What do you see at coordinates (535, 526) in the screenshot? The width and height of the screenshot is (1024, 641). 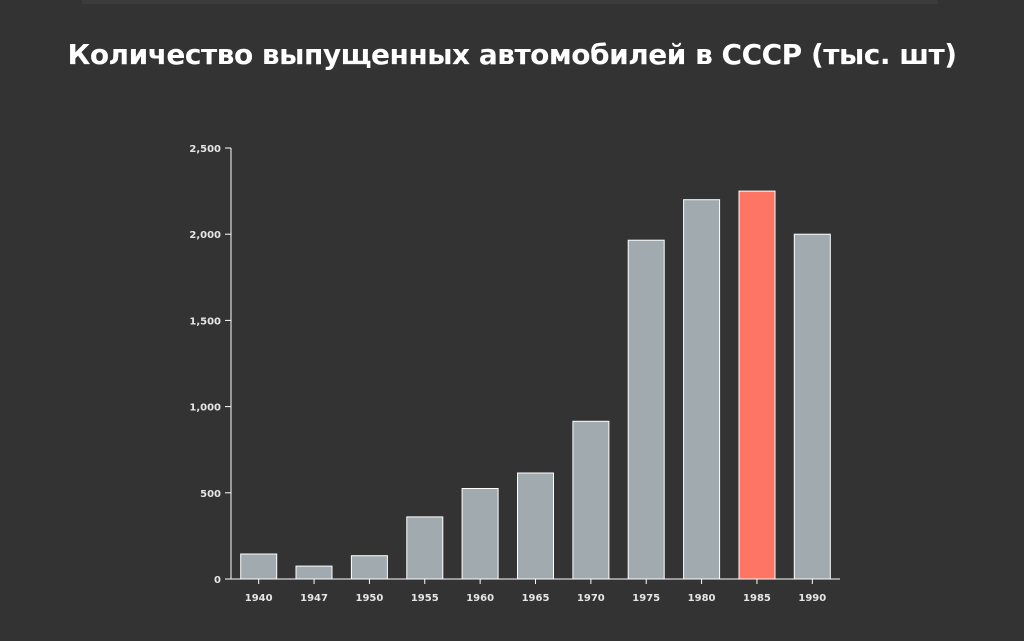 I see `bar-1965` at bounding box center [535, 526].